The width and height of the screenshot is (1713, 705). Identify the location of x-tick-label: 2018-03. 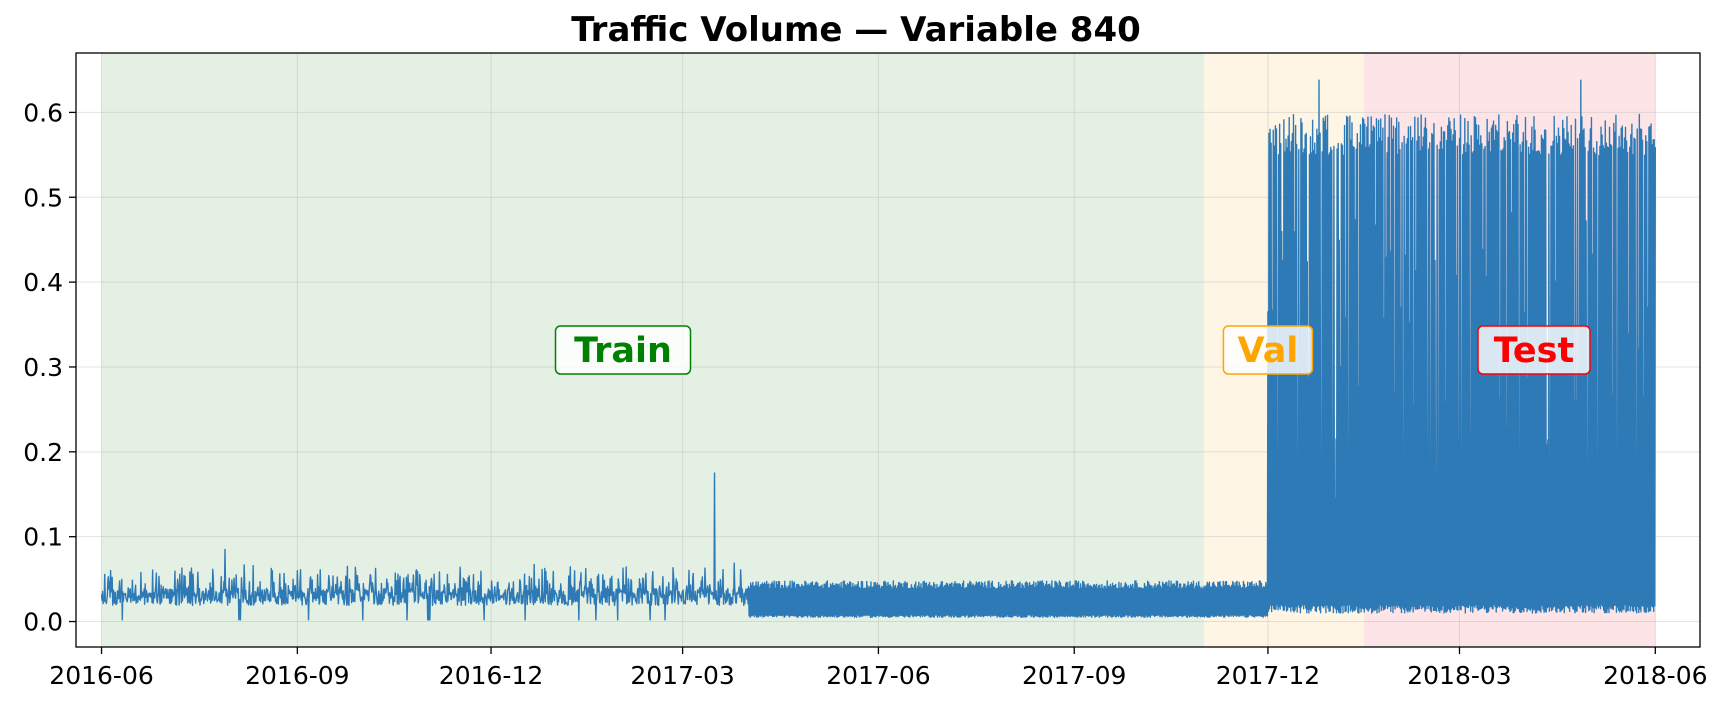
(1459, 675).